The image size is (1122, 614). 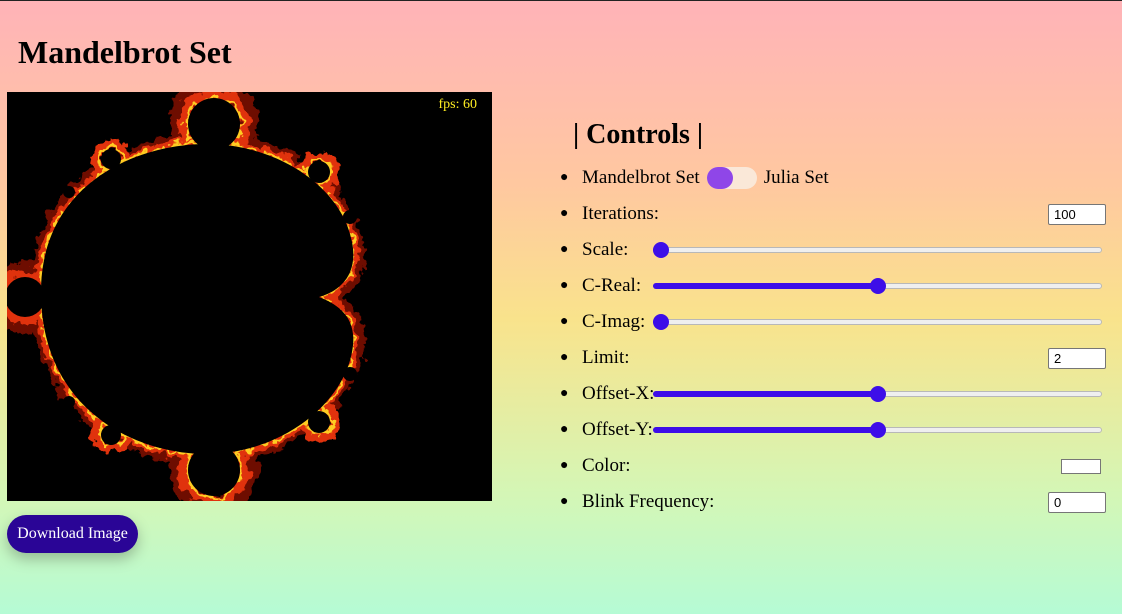 I want to click on offset-x-slider, so click(x=877, y=394).